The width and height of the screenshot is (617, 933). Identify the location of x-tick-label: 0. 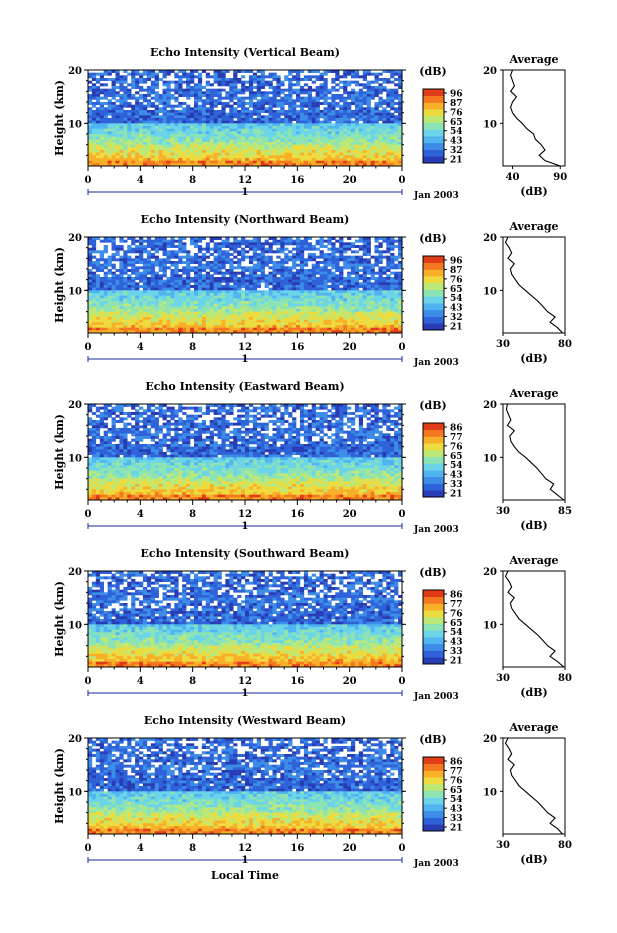
(402, 180).